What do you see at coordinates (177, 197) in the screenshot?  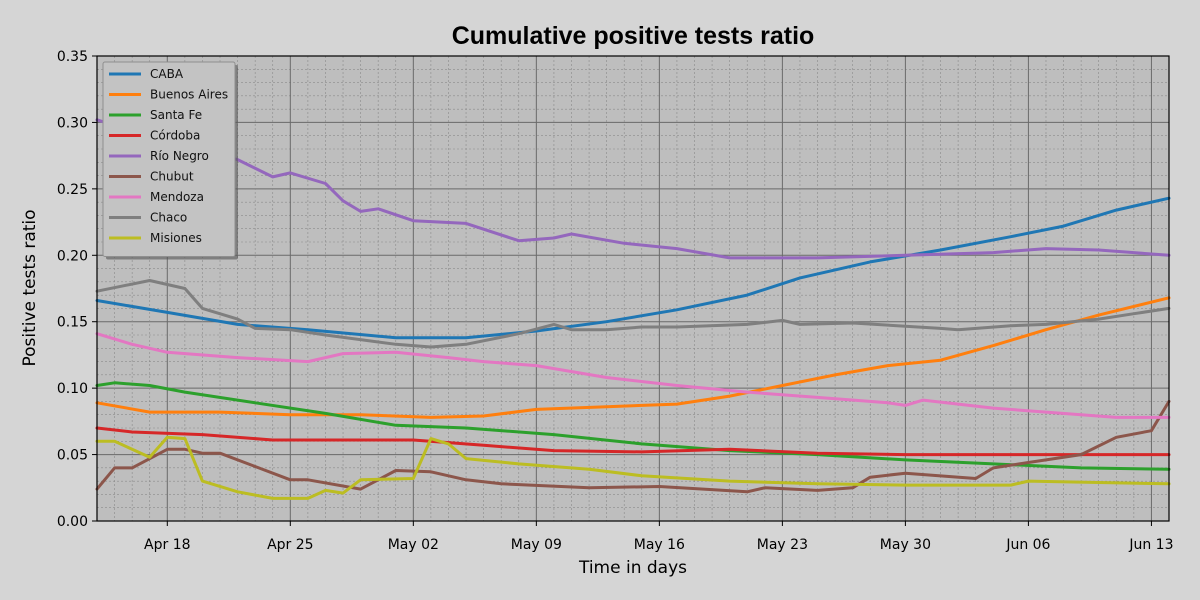 I see `legend-label: Mendoza` at bounding box center [177, 197].